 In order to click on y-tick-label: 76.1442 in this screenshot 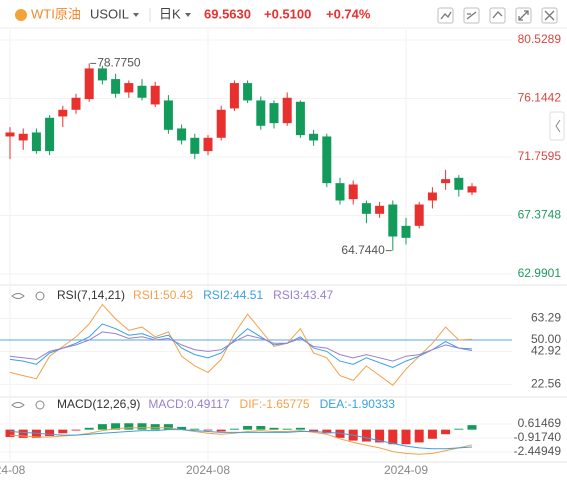, I will do `click(540, 98)`.